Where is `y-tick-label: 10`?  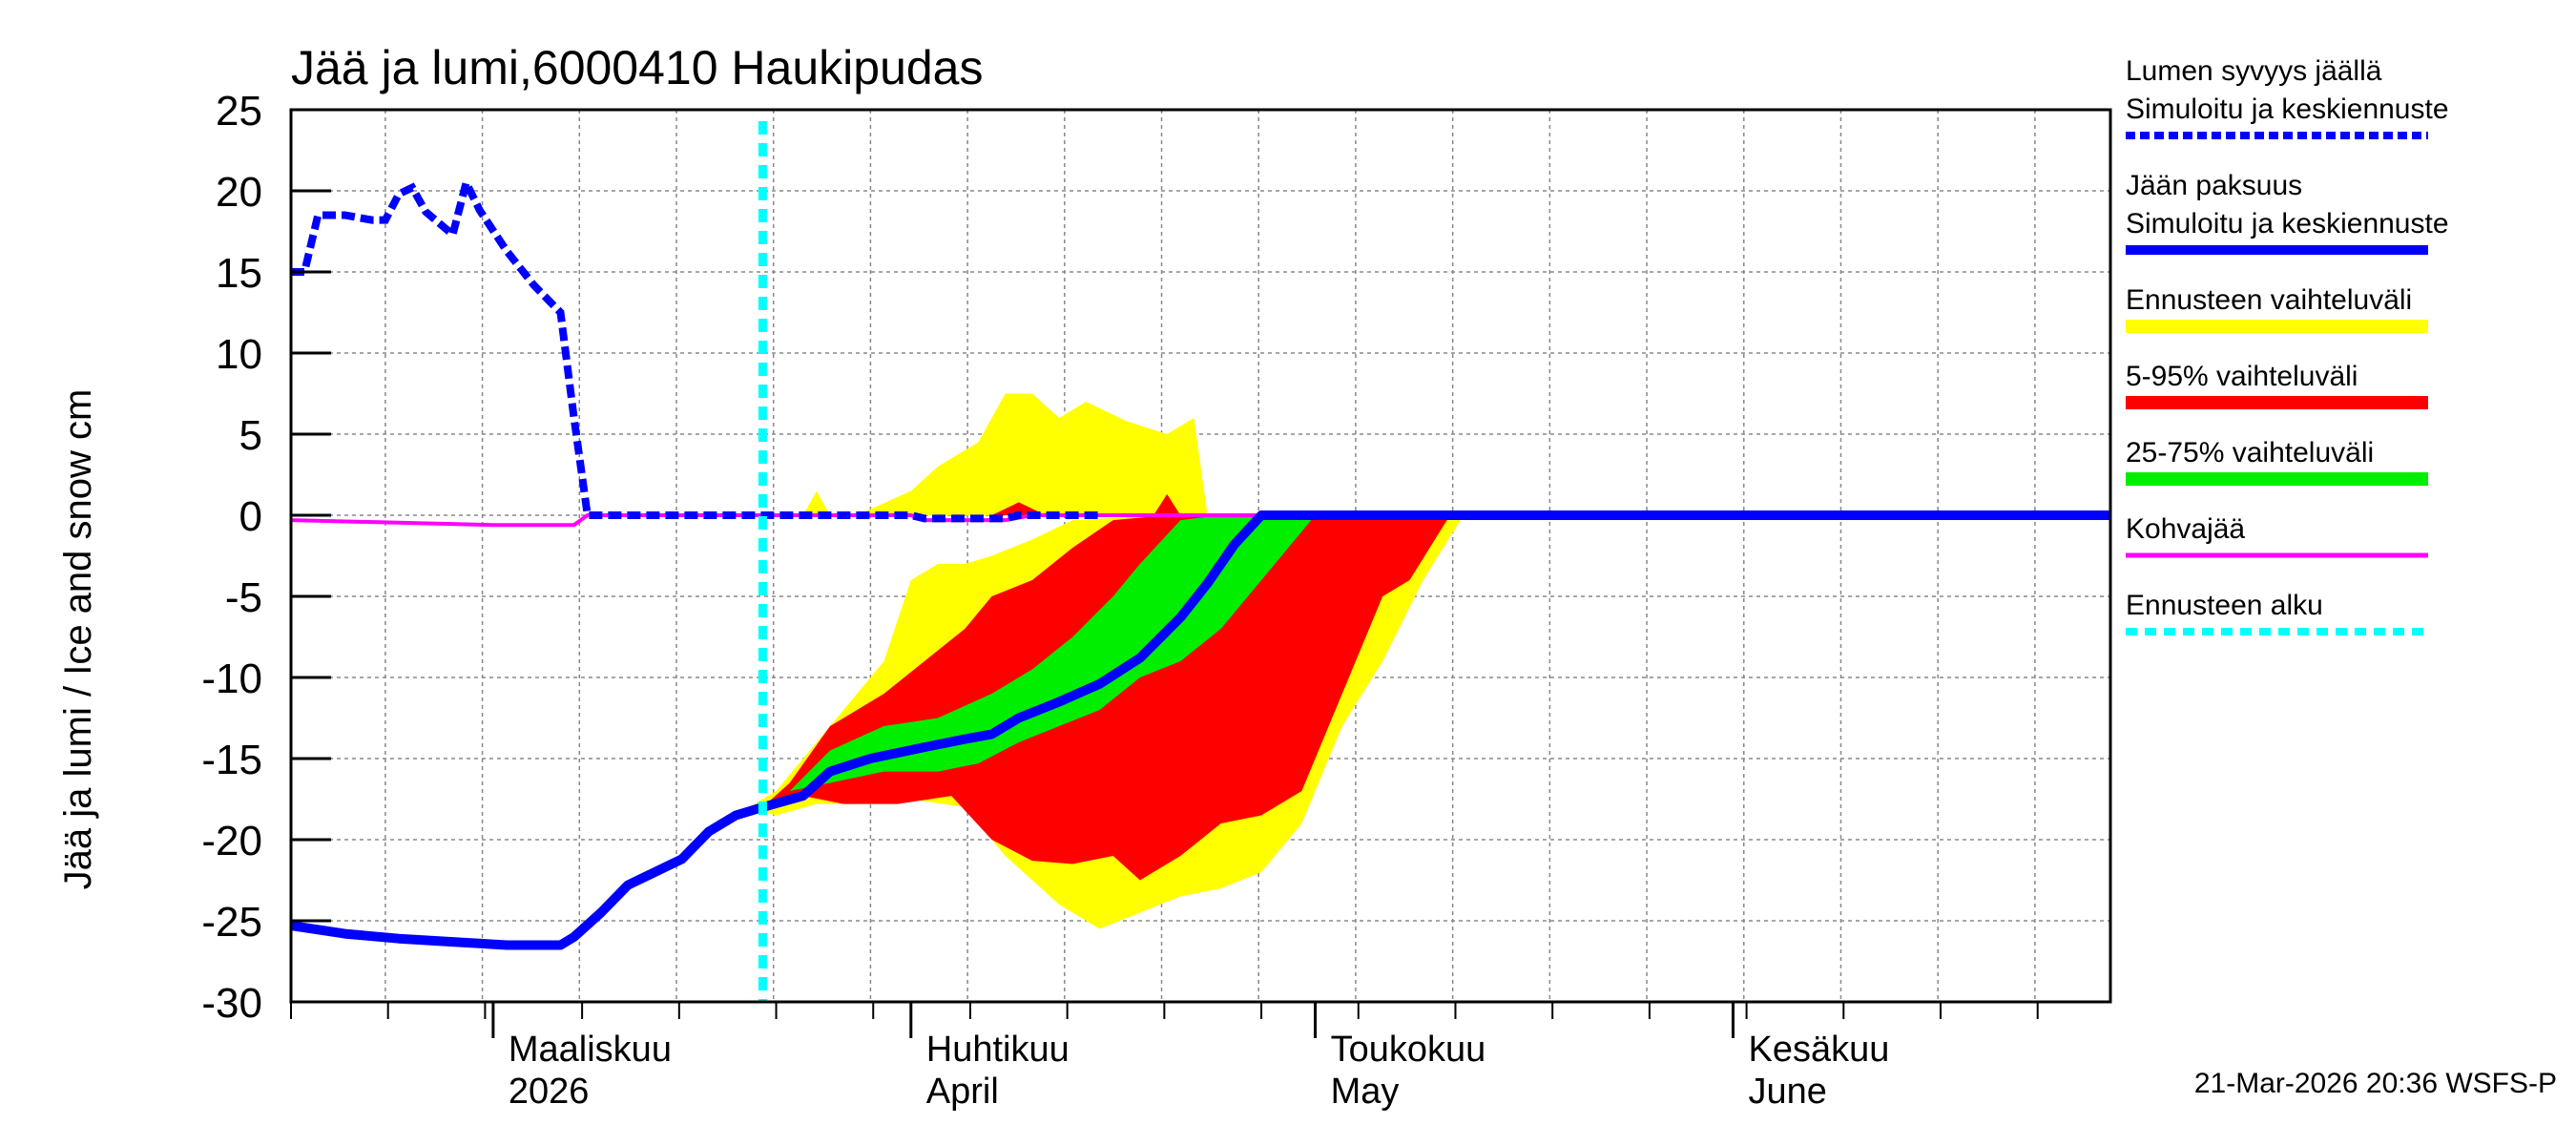 y-tick-label: 10 is located at coordinates (239, 354).